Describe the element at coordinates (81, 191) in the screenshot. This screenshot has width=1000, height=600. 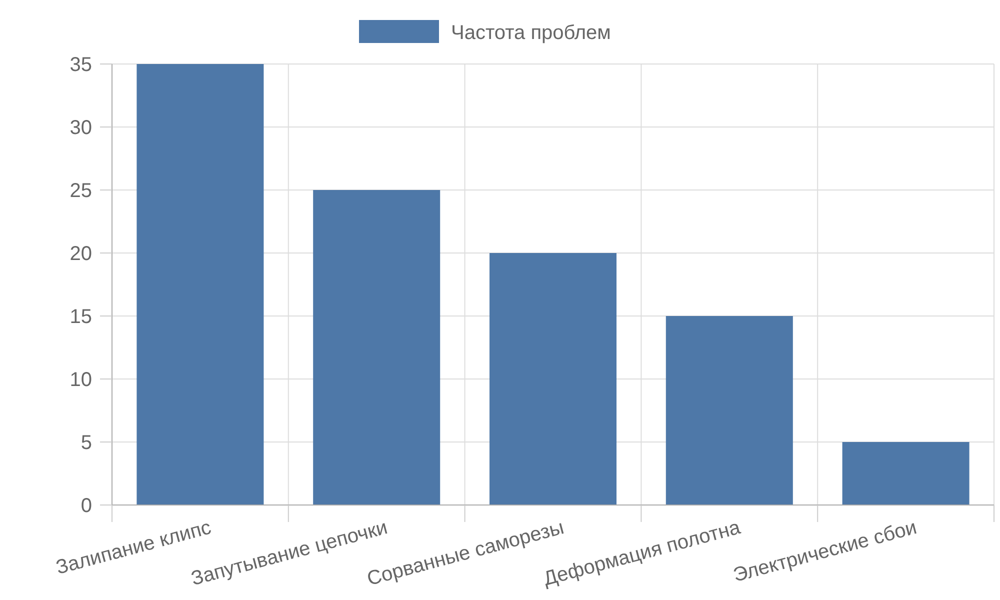
I see `y-tick-label: 25` at that location.